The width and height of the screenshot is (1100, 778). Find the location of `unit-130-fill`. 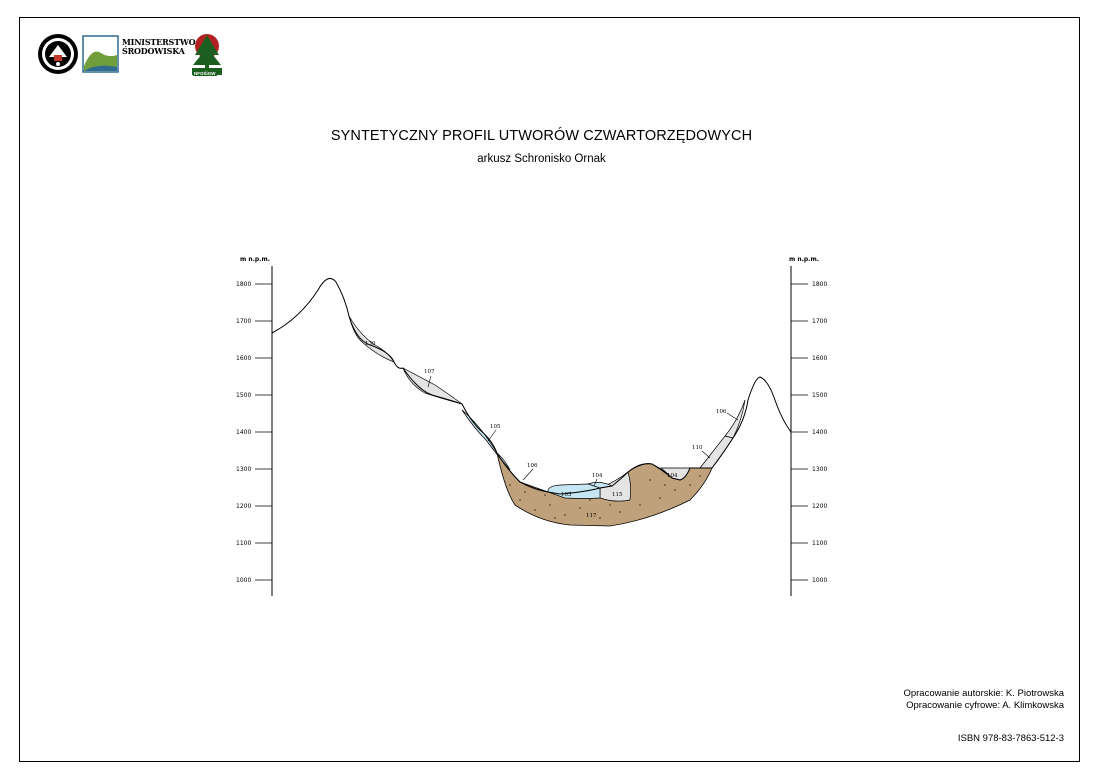

unit-130-fill is located at coordinates (371, 339).